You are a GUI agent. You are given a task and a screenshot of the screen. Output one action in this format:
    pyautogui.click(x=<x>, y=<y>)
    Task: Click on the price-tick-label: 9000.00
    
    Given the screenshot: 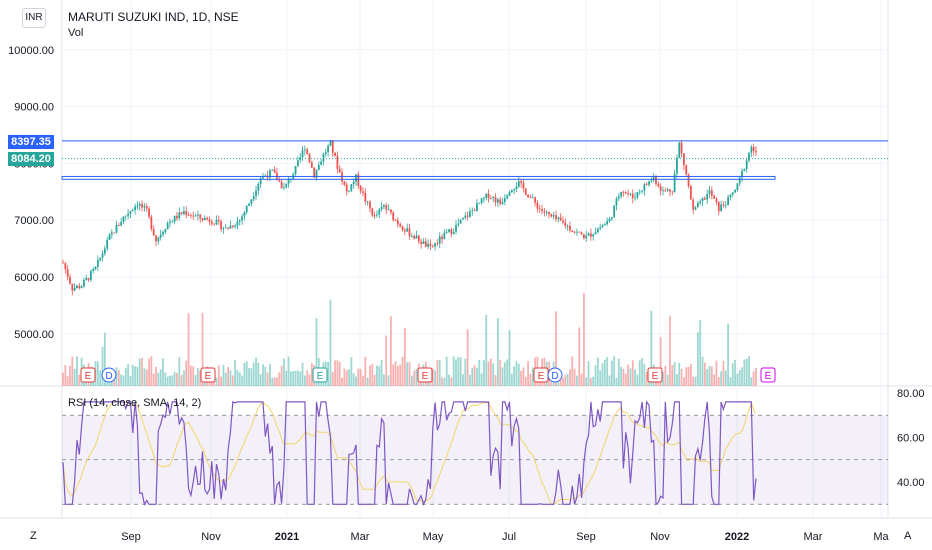 What is the action you would take?
    pyautogui.click(x=34, y=108)
    